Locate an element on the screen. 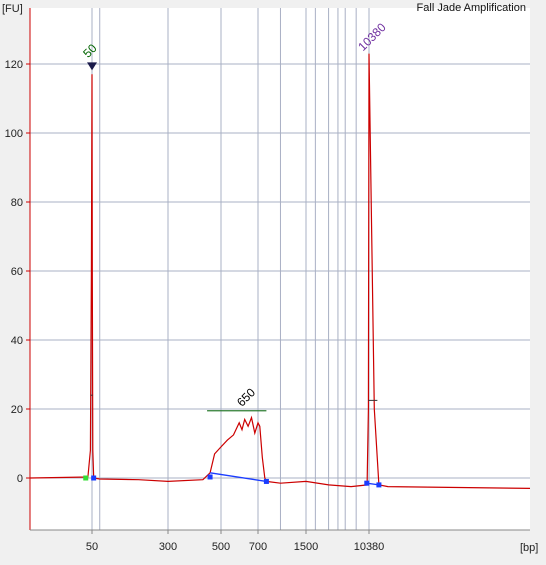 The width and height of the screenshot is (546, 565). x-axis-ticks: 50 300 500 700 1500 10380 is located at coordinates (235, 541).